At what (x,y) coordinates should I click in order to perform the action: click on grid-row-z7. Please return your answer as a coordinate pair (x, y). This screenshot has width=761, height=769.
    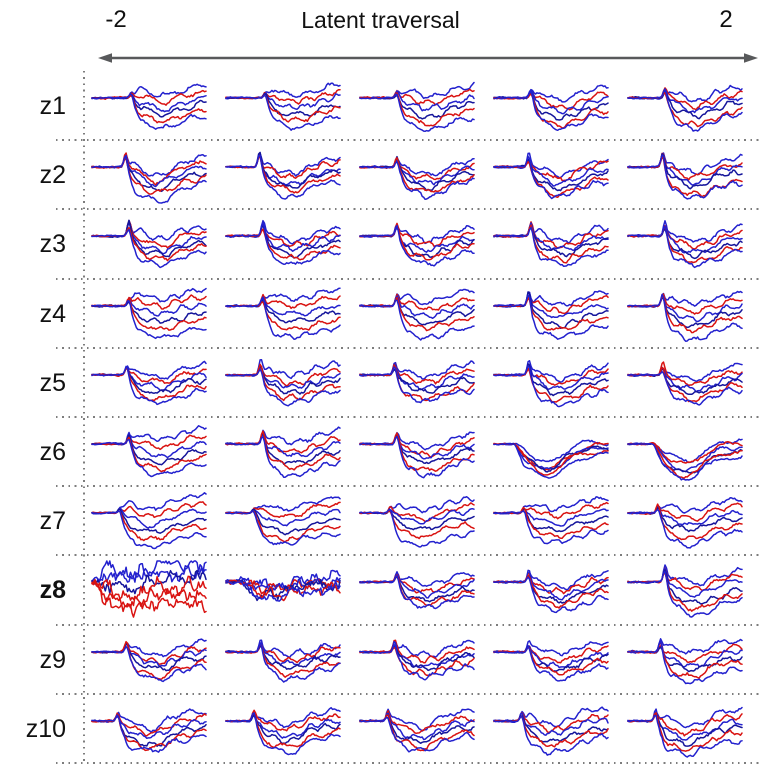
    Looking at the image, I should click on (408, 522).